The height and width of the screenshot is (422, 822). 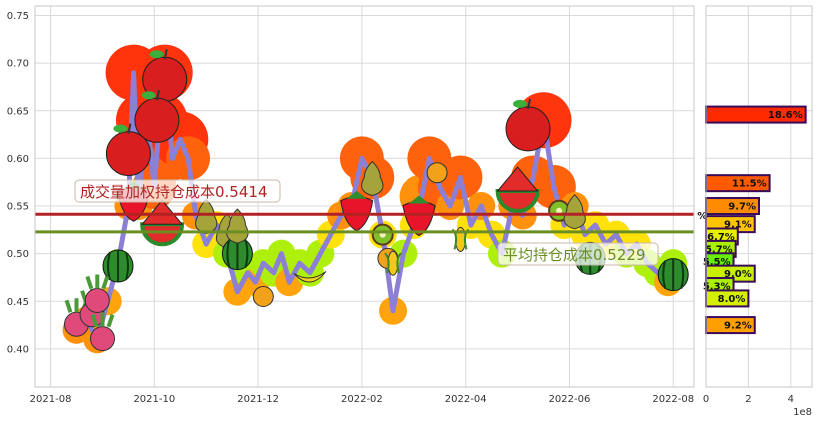 What do you see at coordinates (570, 399) in the screenshot?
I see `x-tick-label: 2022-06` at bounding box center [570, 399].